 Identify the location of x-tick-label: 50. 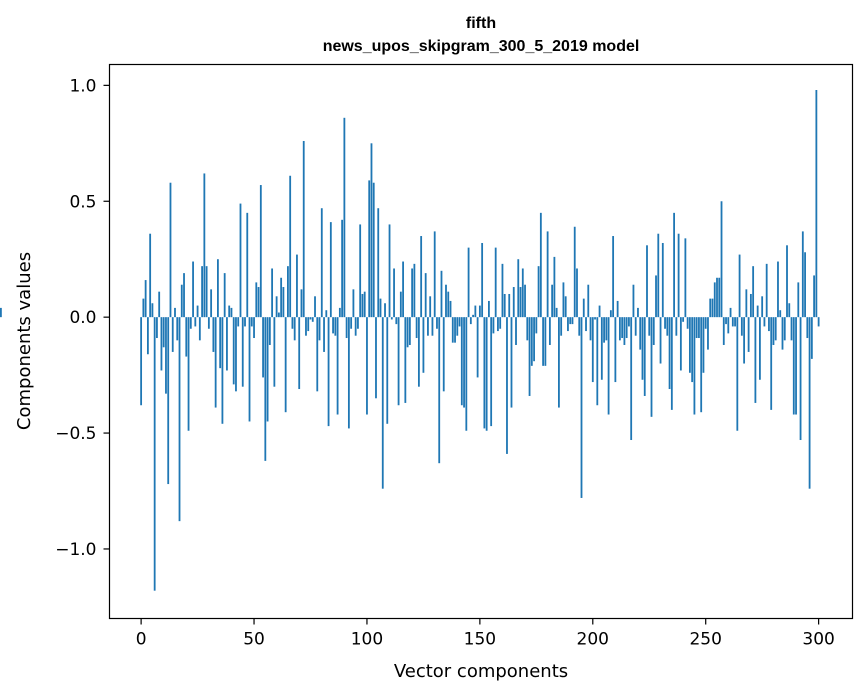
(254, 640).